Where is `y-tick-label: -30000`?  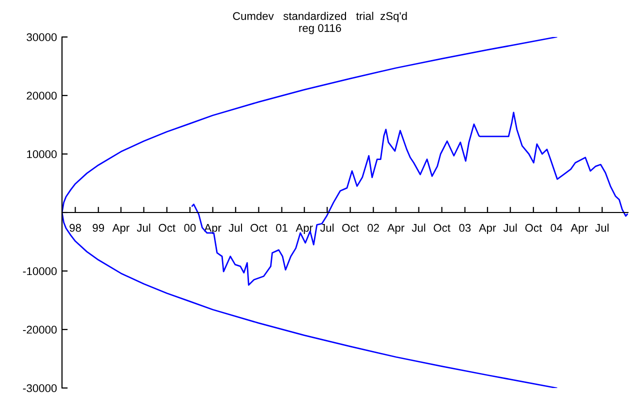
y-tick-label: -30000 is located at coordinates (40, 388).